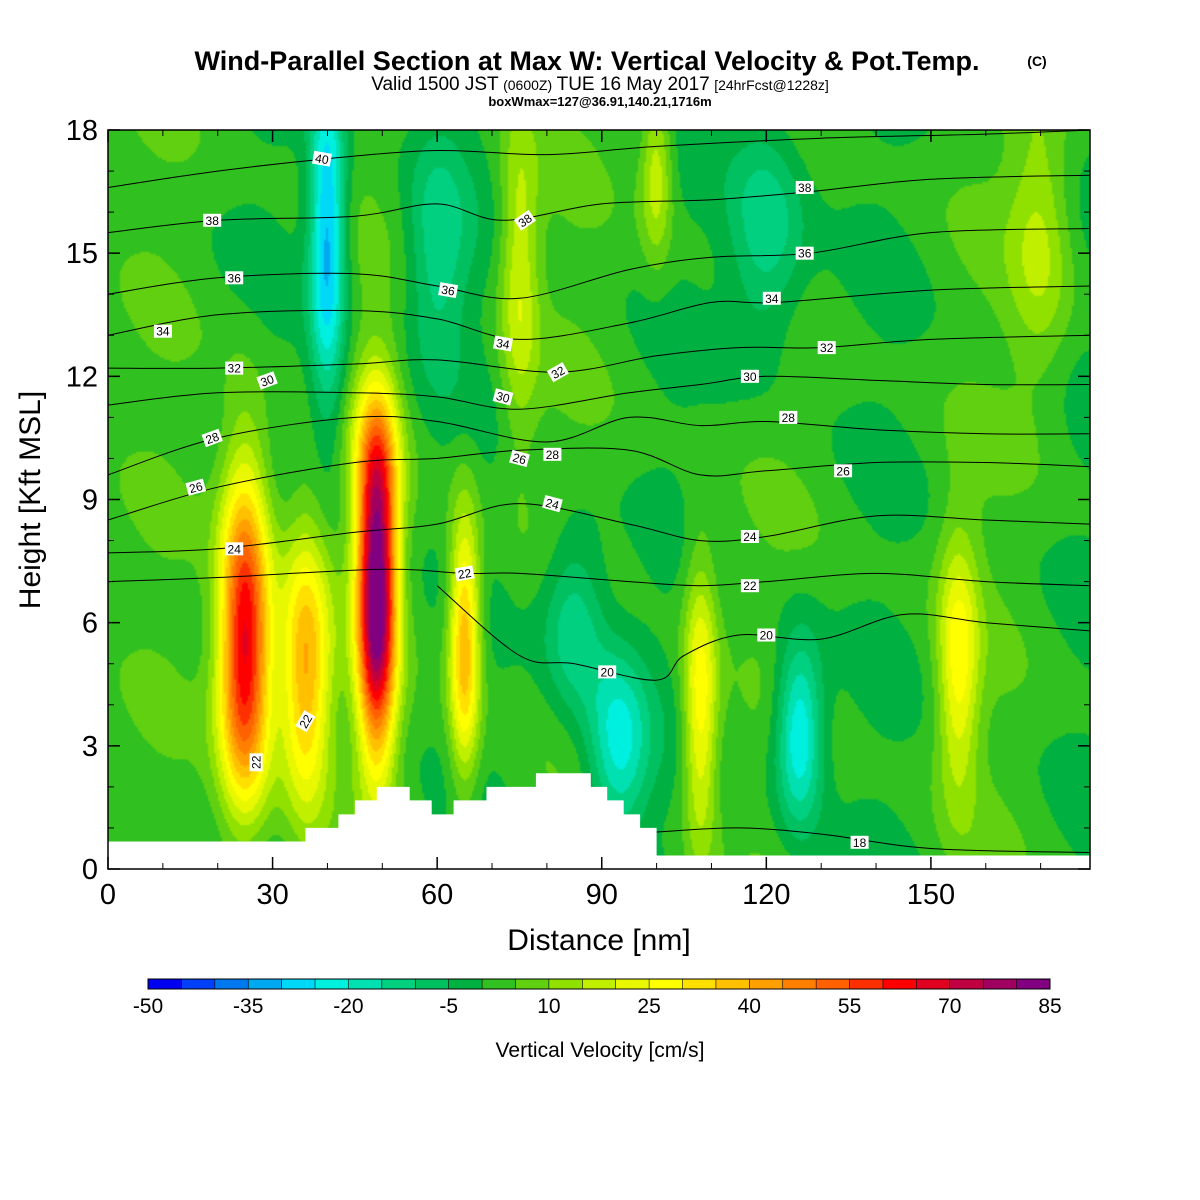 The height and width of the screenshot is (1200, 1200). Describe the element at coordinates (1036, 61) in the screenshot. I see `copyright-mark: (C)` at that location.